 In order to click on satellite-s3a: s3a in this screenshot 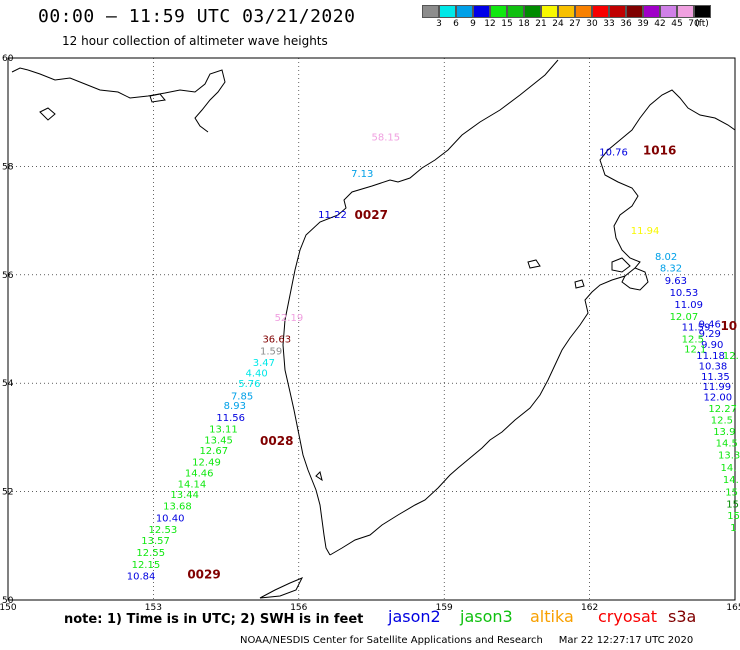, I will do `click(682, 616)`.